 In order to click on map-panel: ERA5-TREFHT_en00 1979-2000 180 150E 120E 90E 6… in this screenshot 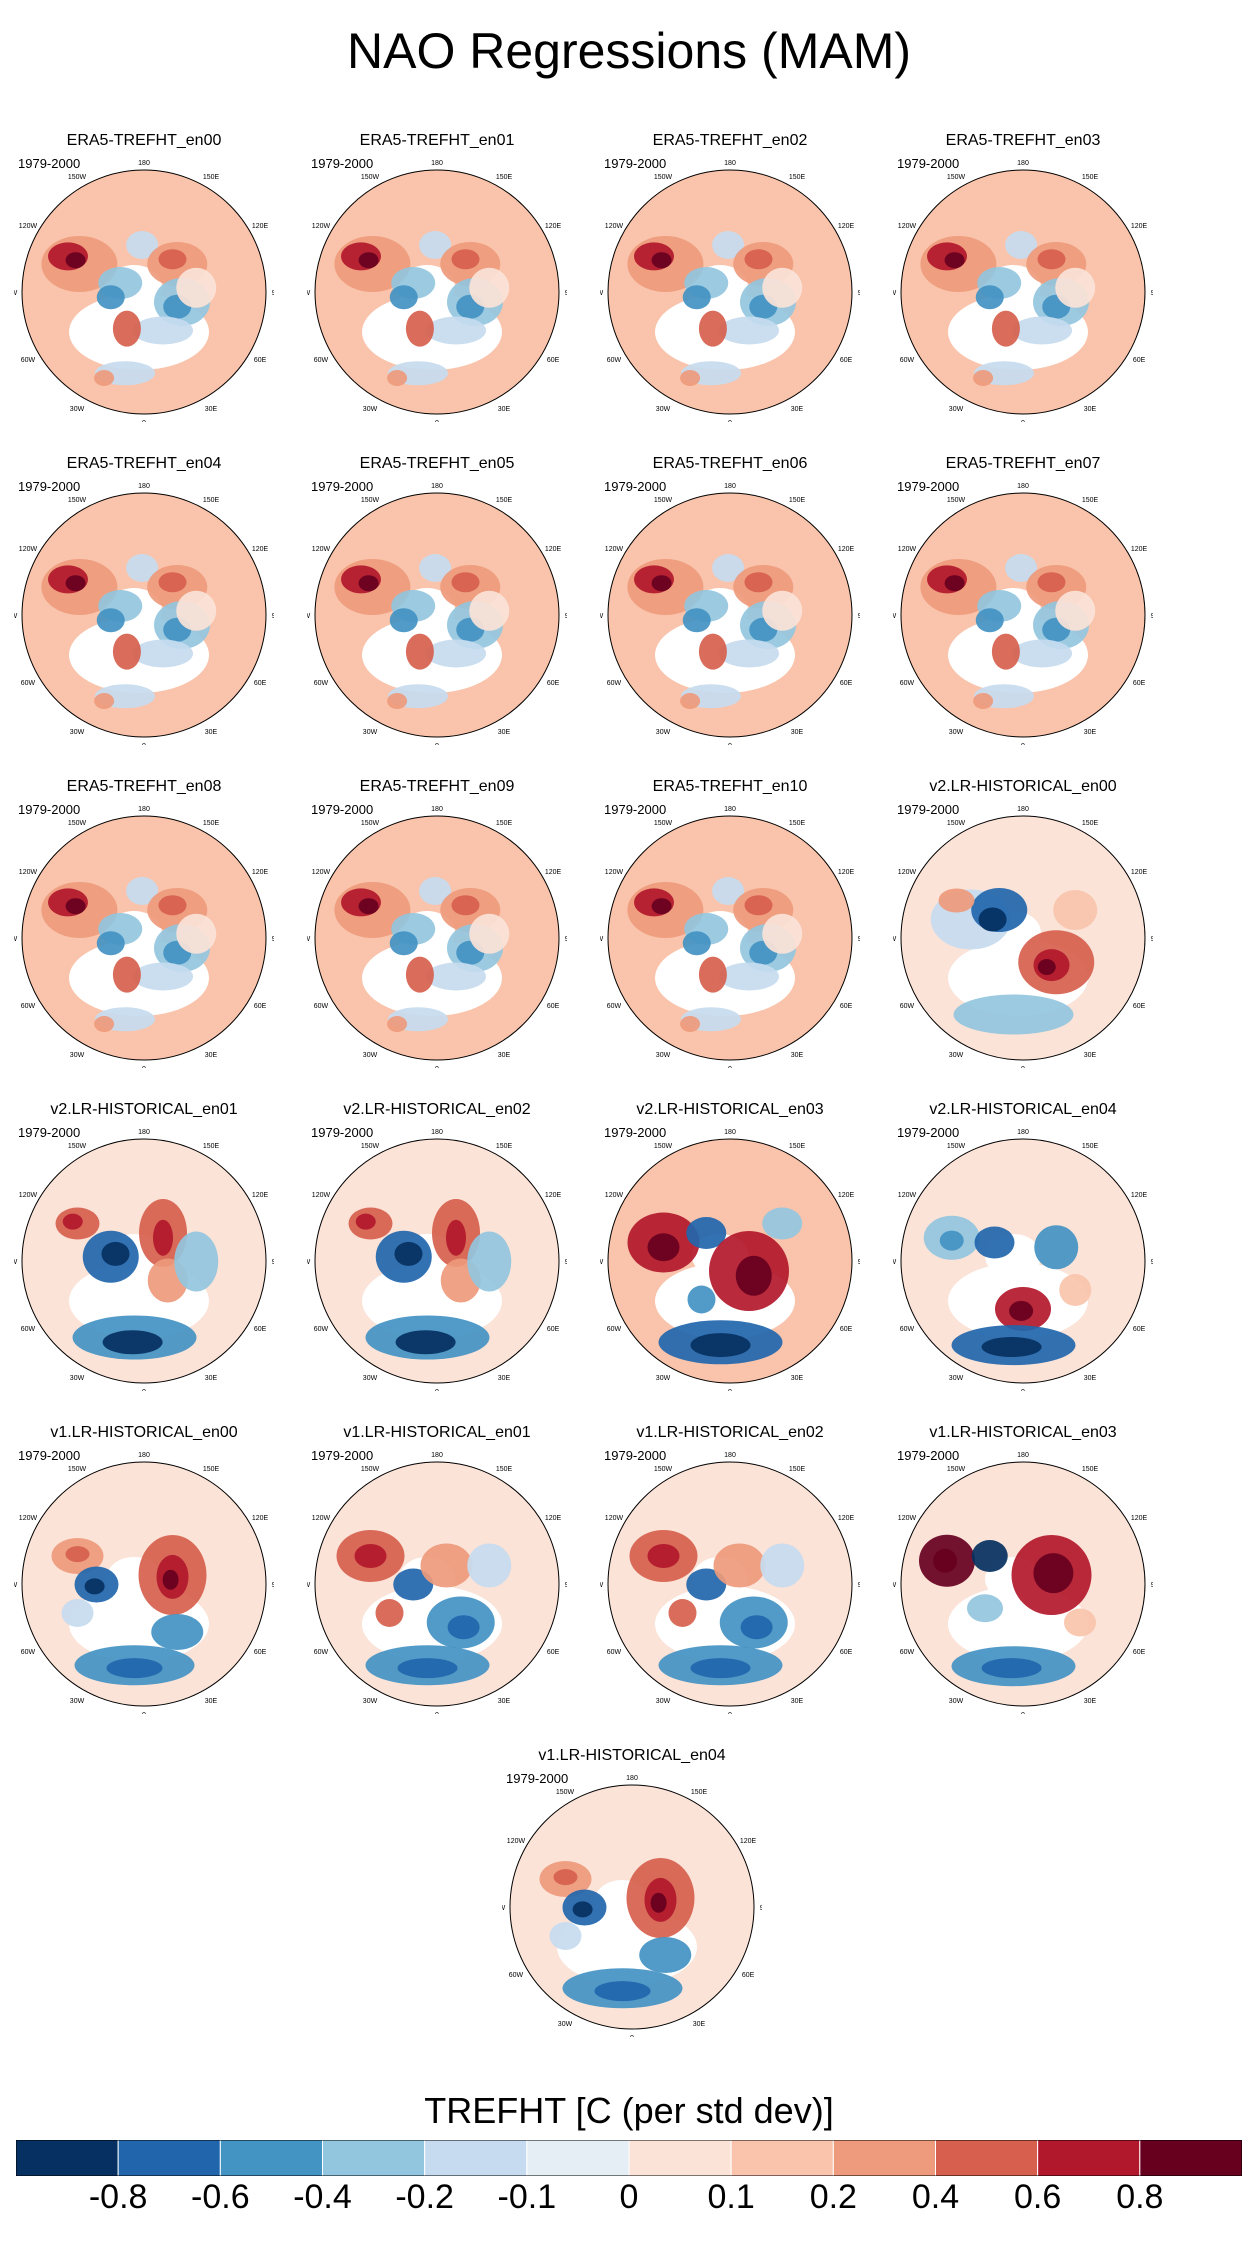, I will do `click(144, 282)`.